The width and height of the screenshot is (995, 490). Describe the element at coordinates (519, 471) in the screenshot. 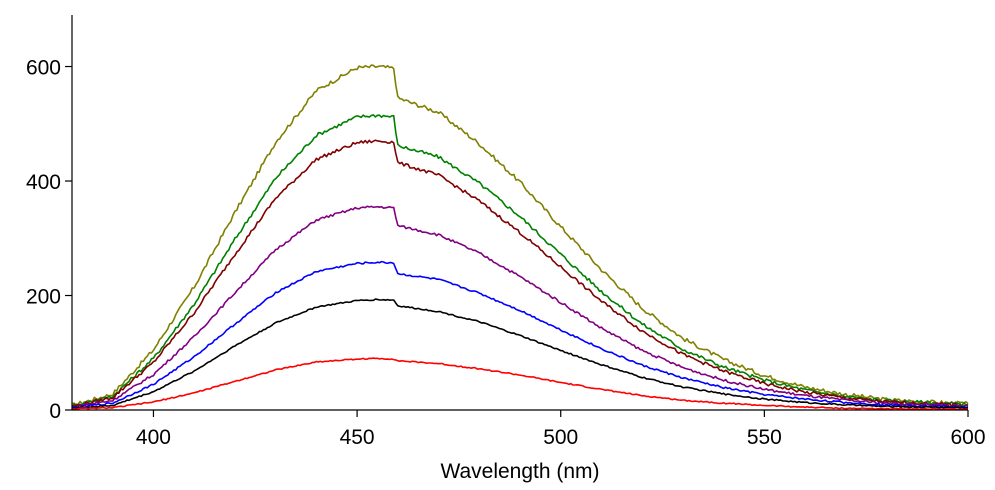

I see `x-axis-title: Wavelength (nm)` at that location.